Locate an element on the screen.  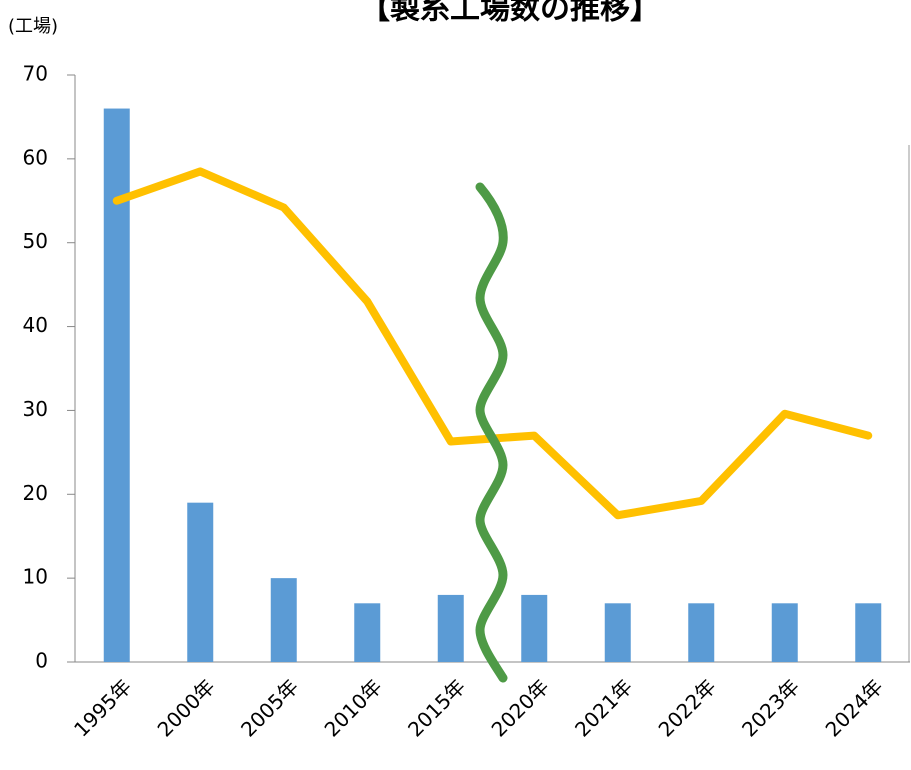
y-tick-label: 60 is located at coordinates (35, 157).